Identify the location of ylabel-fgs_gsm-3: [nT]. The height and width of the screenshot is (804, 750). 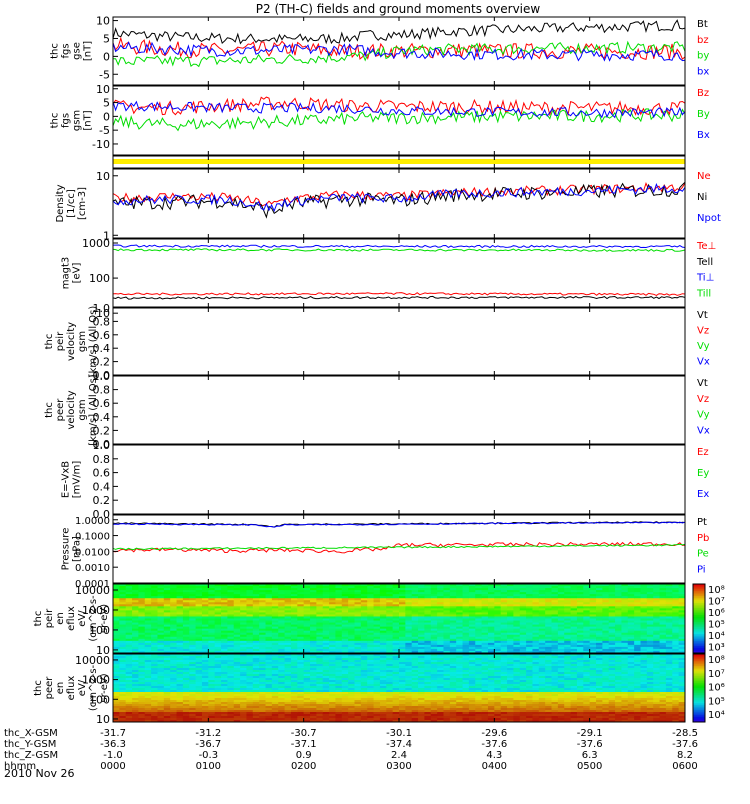
(88, 120).